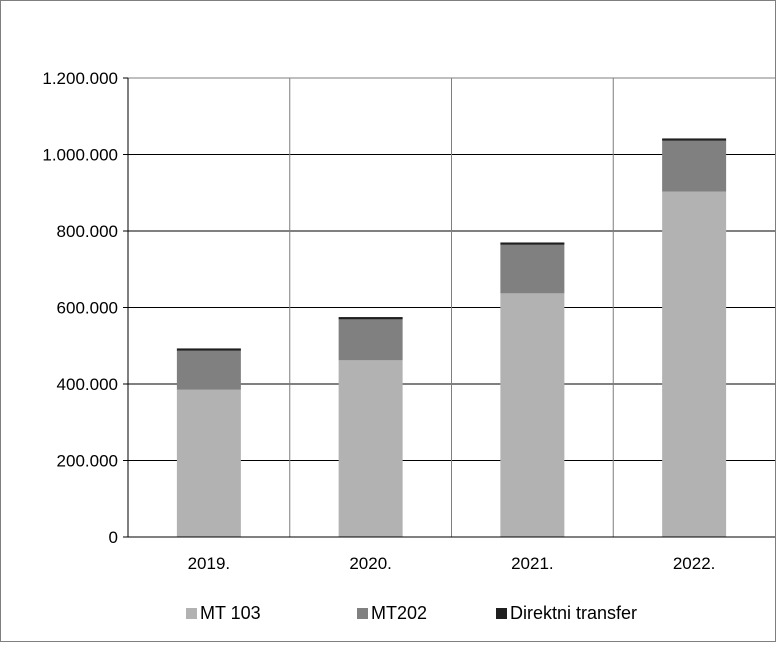 This screenshot has height=646, width=776. What do you see at coordinates (370, 448) in the screenshot?
I see `bar-segment-mt-103-2020` at bounding box center [370, 448].